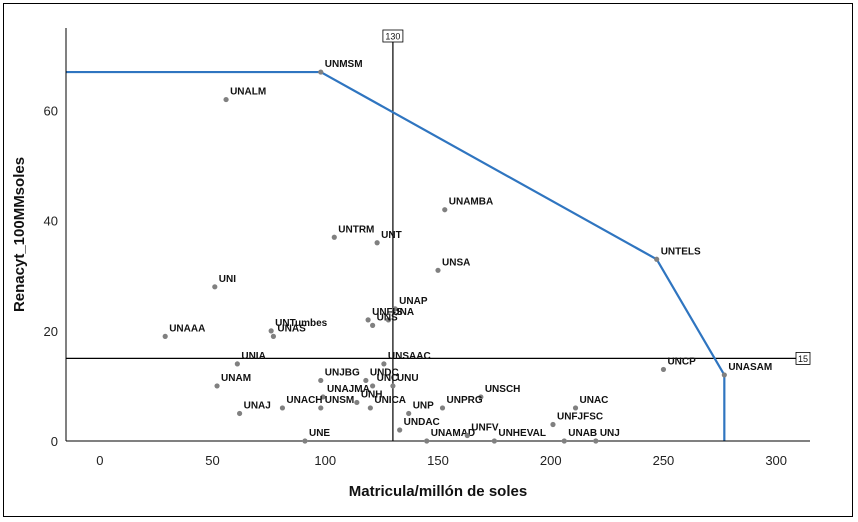 Image resolution: width=858 pixels, height=522 pixels. I want to click on point-label: UNTELS, so click(681, 251).